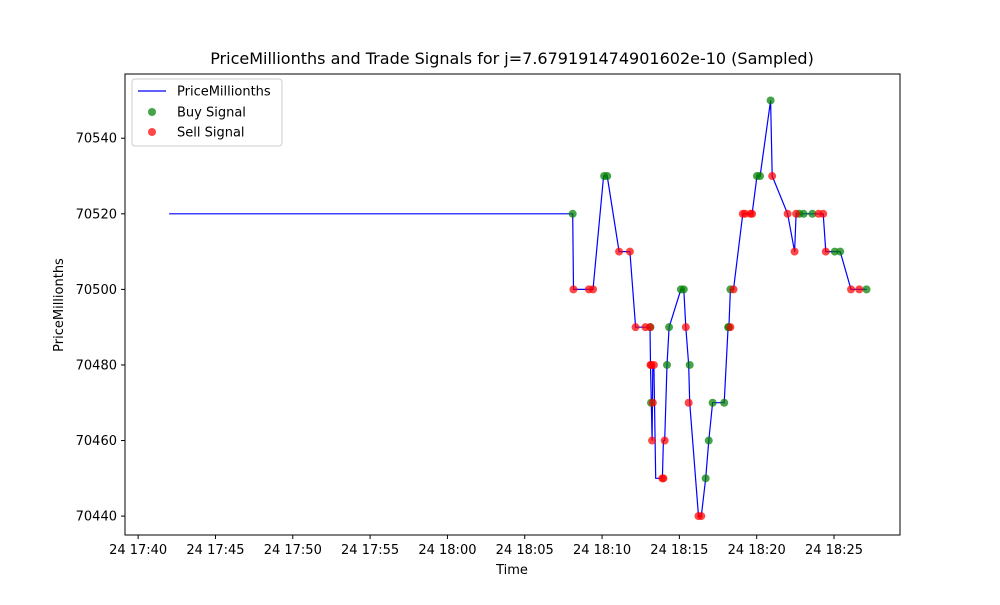 Image resolution: width=1000 pixels, height=605 pixels. Describe the element at coordinates (293, 550) in the screenshot. I see `x-tick-label: 24 17:50` at that location.